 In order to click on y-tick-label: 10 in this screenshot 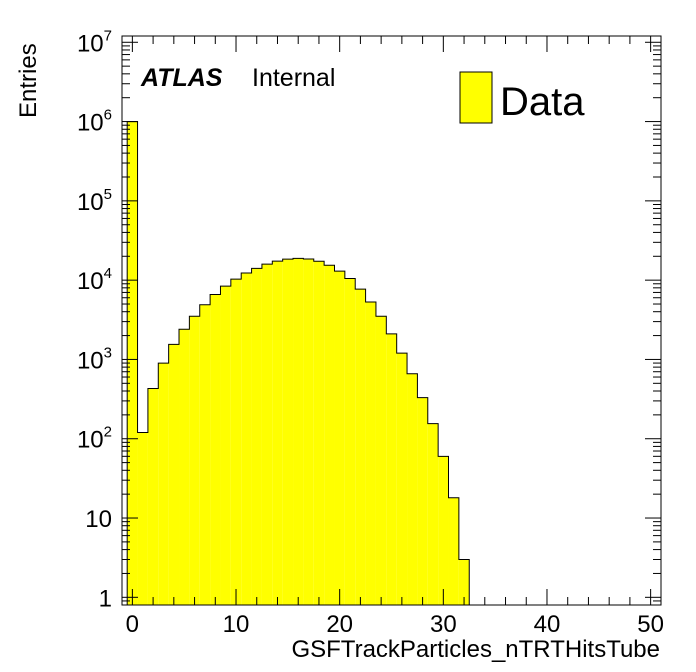, I will do `click(98, 519)`.